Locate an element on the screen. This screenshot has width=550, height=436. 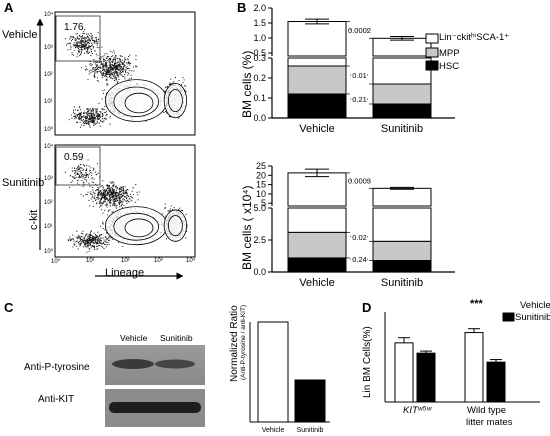
b-top-pvalue-0: 0.0002 is located at coordinates (359, 30).